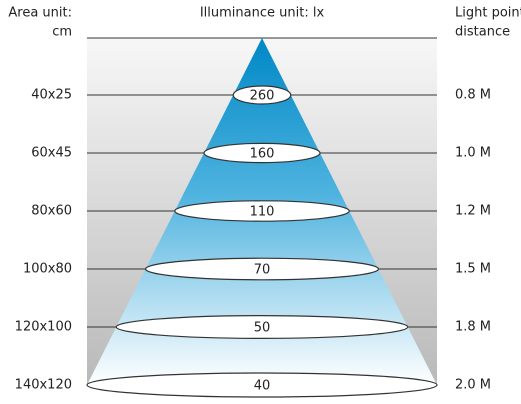 This screenshot has height=404, width=521. I want to click on distance-unit-label: Light point, so click(488, 13).